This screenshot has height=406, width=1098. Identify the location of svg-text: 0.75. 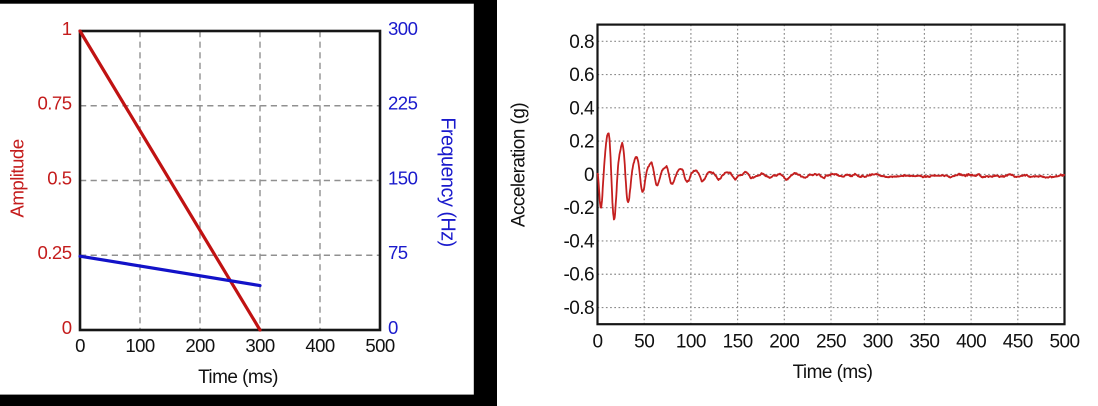
(55, 103).